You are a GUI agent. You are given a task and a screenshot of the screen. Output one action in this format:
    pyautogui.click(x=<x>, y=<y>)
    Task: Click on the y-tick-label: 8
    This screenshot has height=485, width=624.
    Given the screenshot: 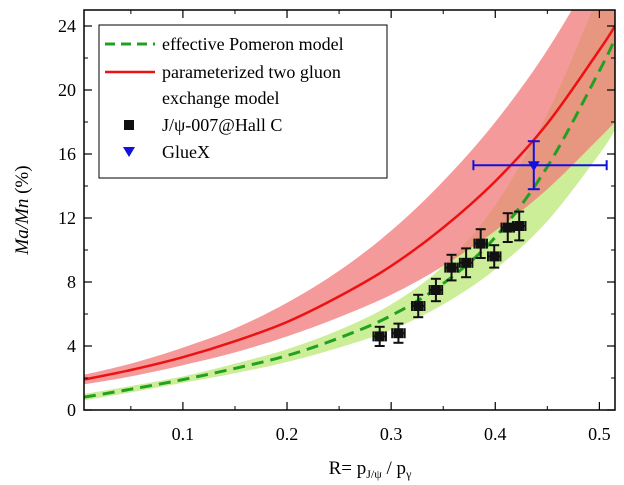 What is the action you would take?
    pyautogui.click(x=71, y=282)
    